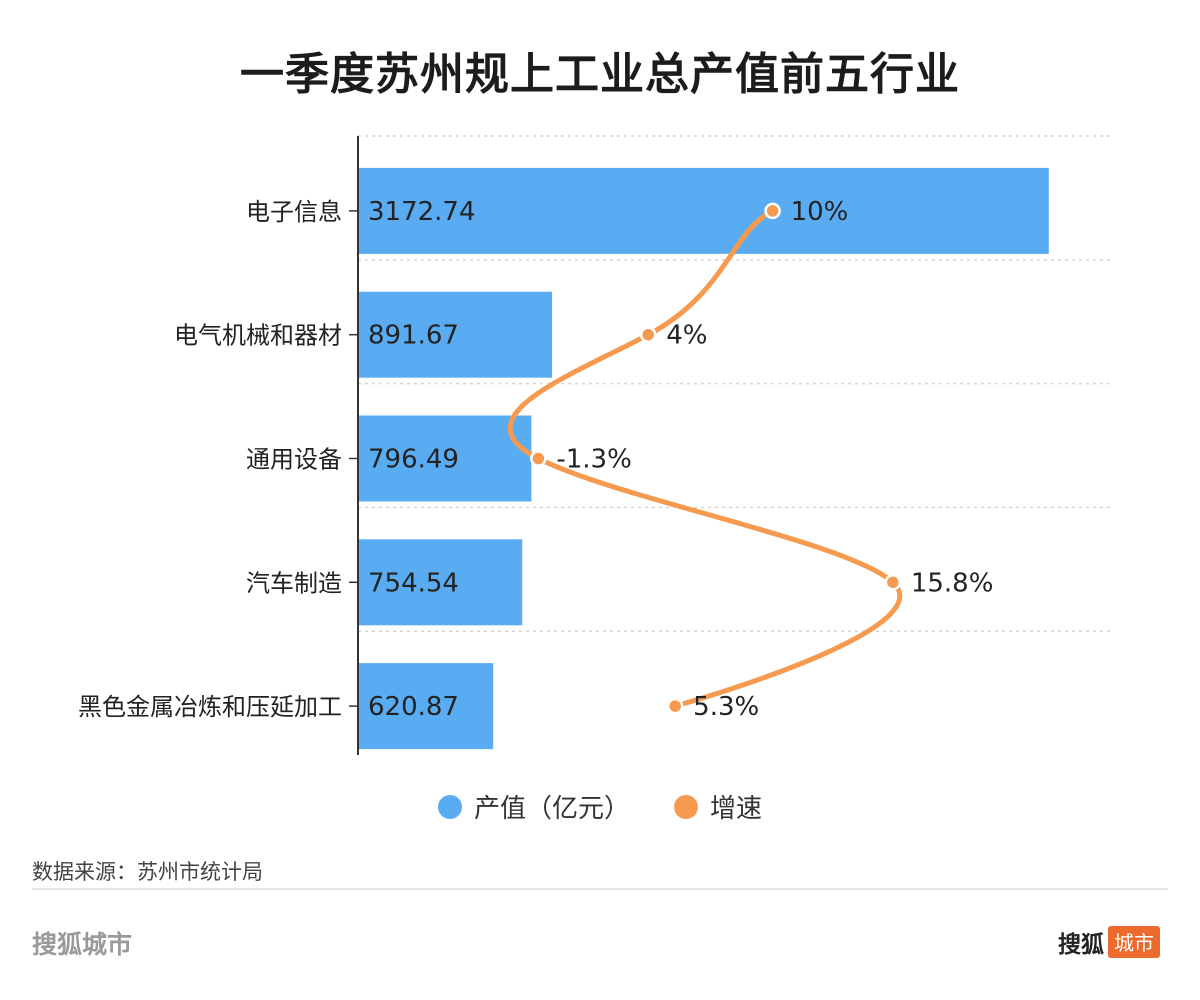 The height and width of the screenshot is (1000, 1200). I want to click on brand-logo: 搜狐 城市, so click(1109, 942).